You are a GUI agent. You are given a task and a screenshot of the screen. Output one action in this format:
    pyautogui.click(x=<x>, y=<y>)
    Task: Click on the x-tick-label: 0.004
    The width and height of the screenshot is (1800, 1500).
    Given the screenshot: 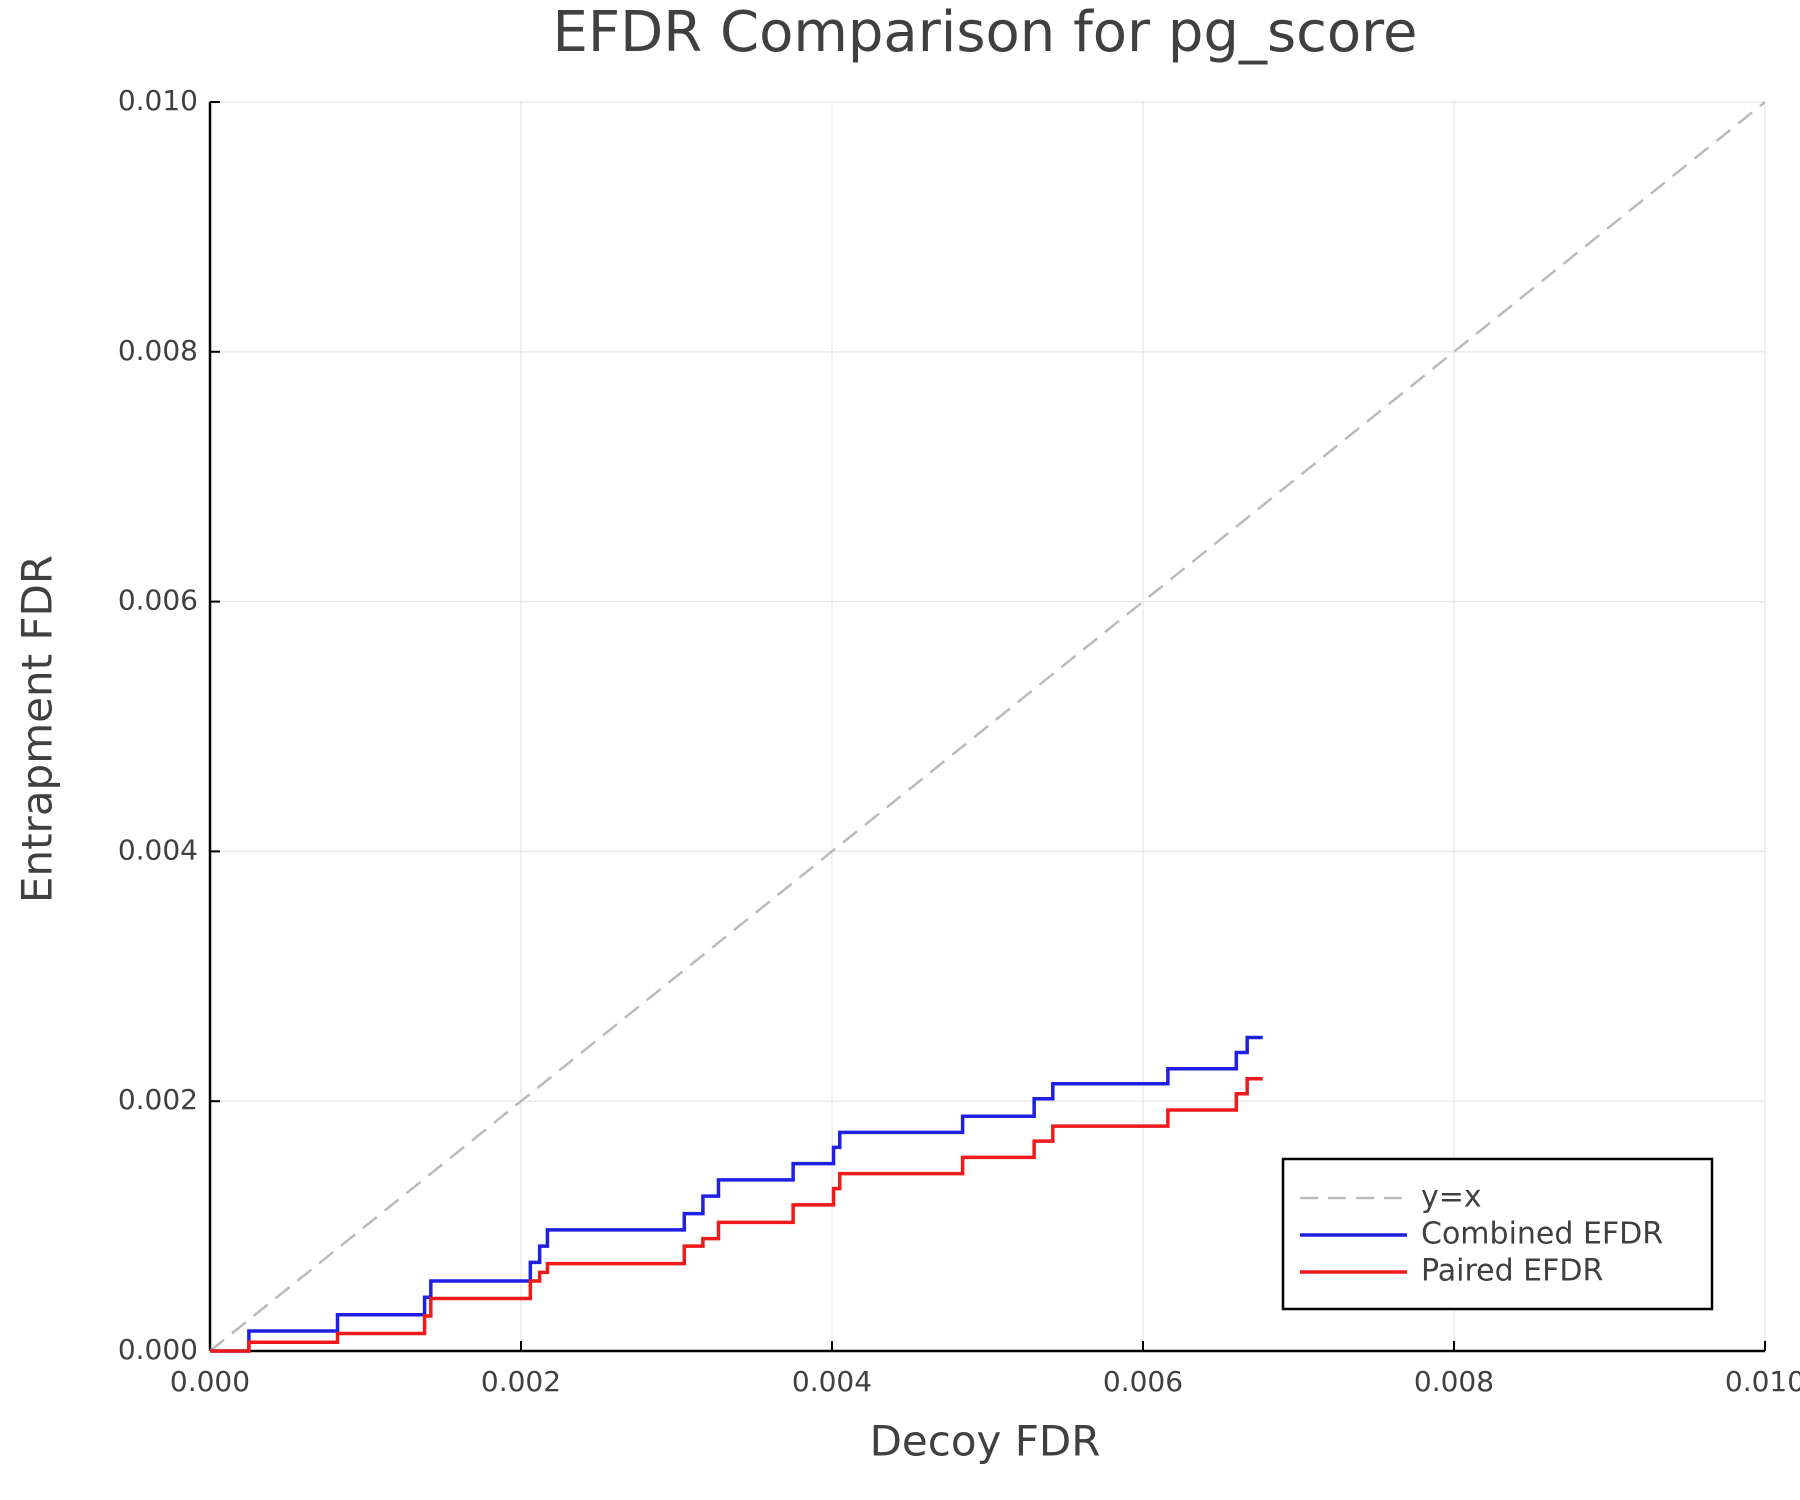 What is the action you would take?
    pyautogui.click(x=832, y=1381)
    